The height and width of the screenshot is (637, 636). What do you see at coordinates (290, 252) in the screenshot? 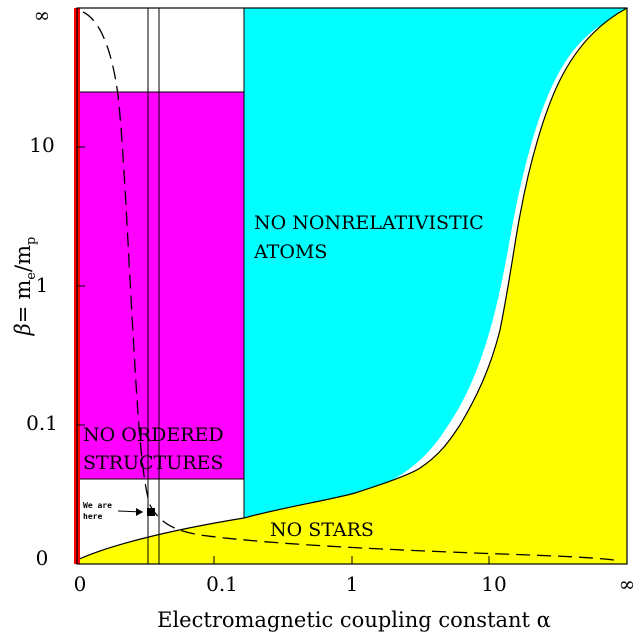
I see `label-no-nonrelativistic-atoms-line2: ATOMS` at bounding box center [290, 252].